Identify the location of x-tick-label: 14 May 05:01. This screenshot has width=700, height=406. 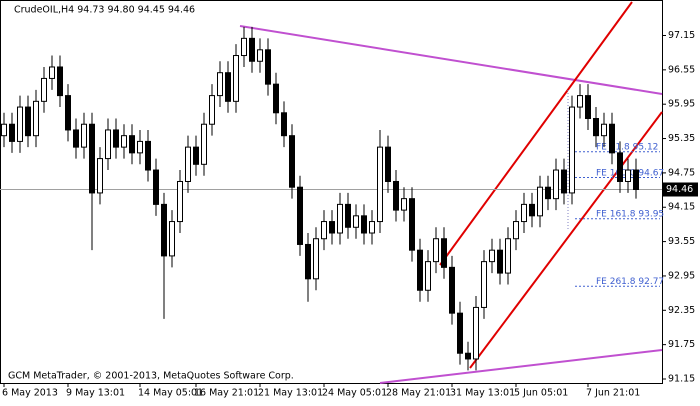
(170, 393).